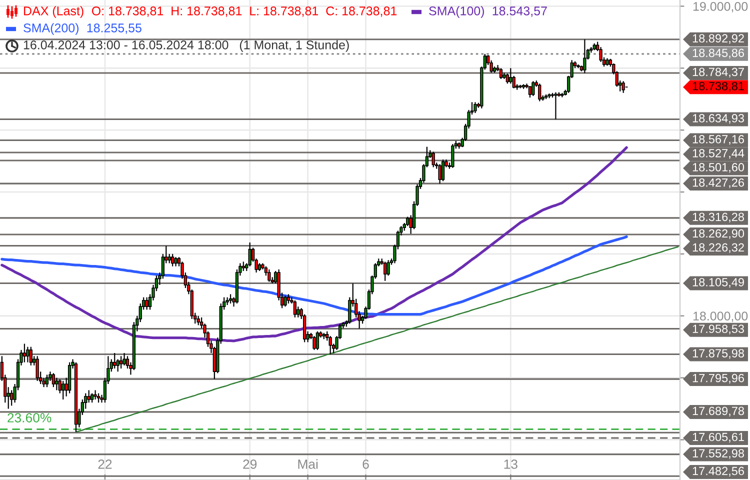 The image size is (750, 480). What do you see at coordinates (114, 29) in the screenshot?
I see `annotation: 18.255,55` at bounding box center [114, 29].